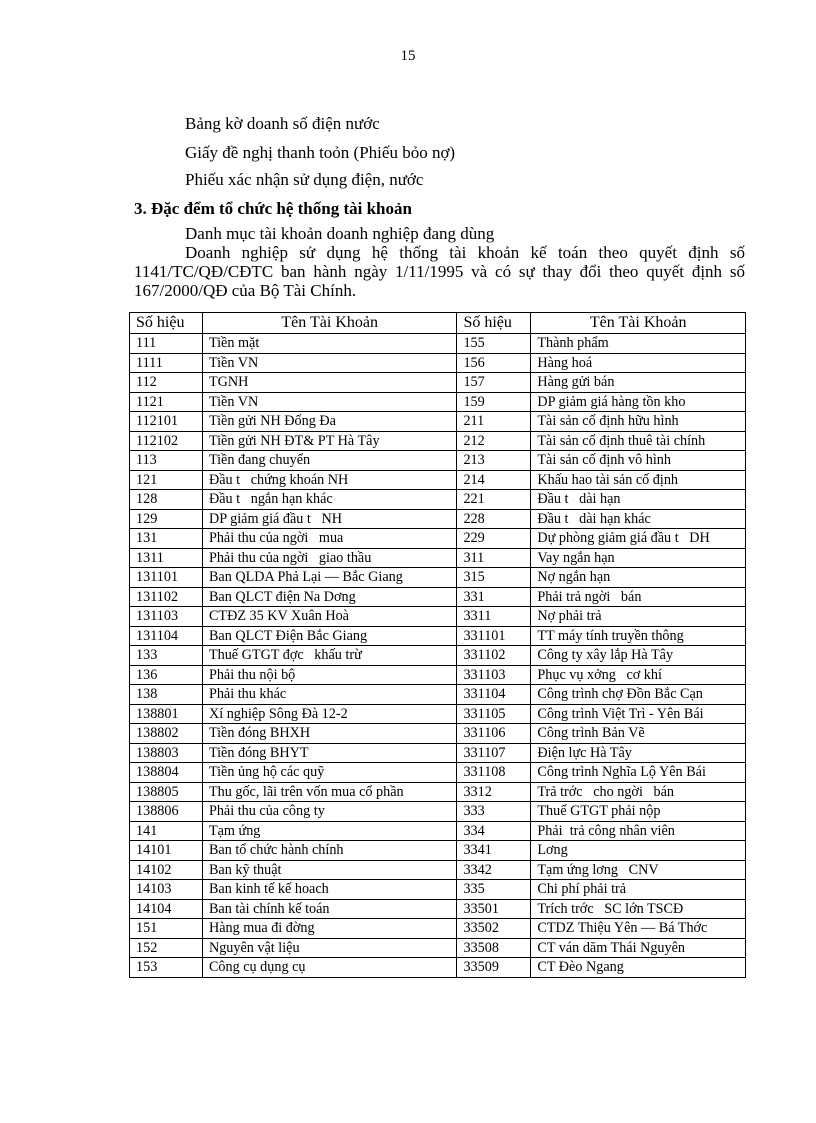 Image resolution: width=816 pixels, height=1123 pixels. What do you see at coordinates (166, 772) in the screenshot?
I see `account-code: 138804` at bounding box center [166, 772].